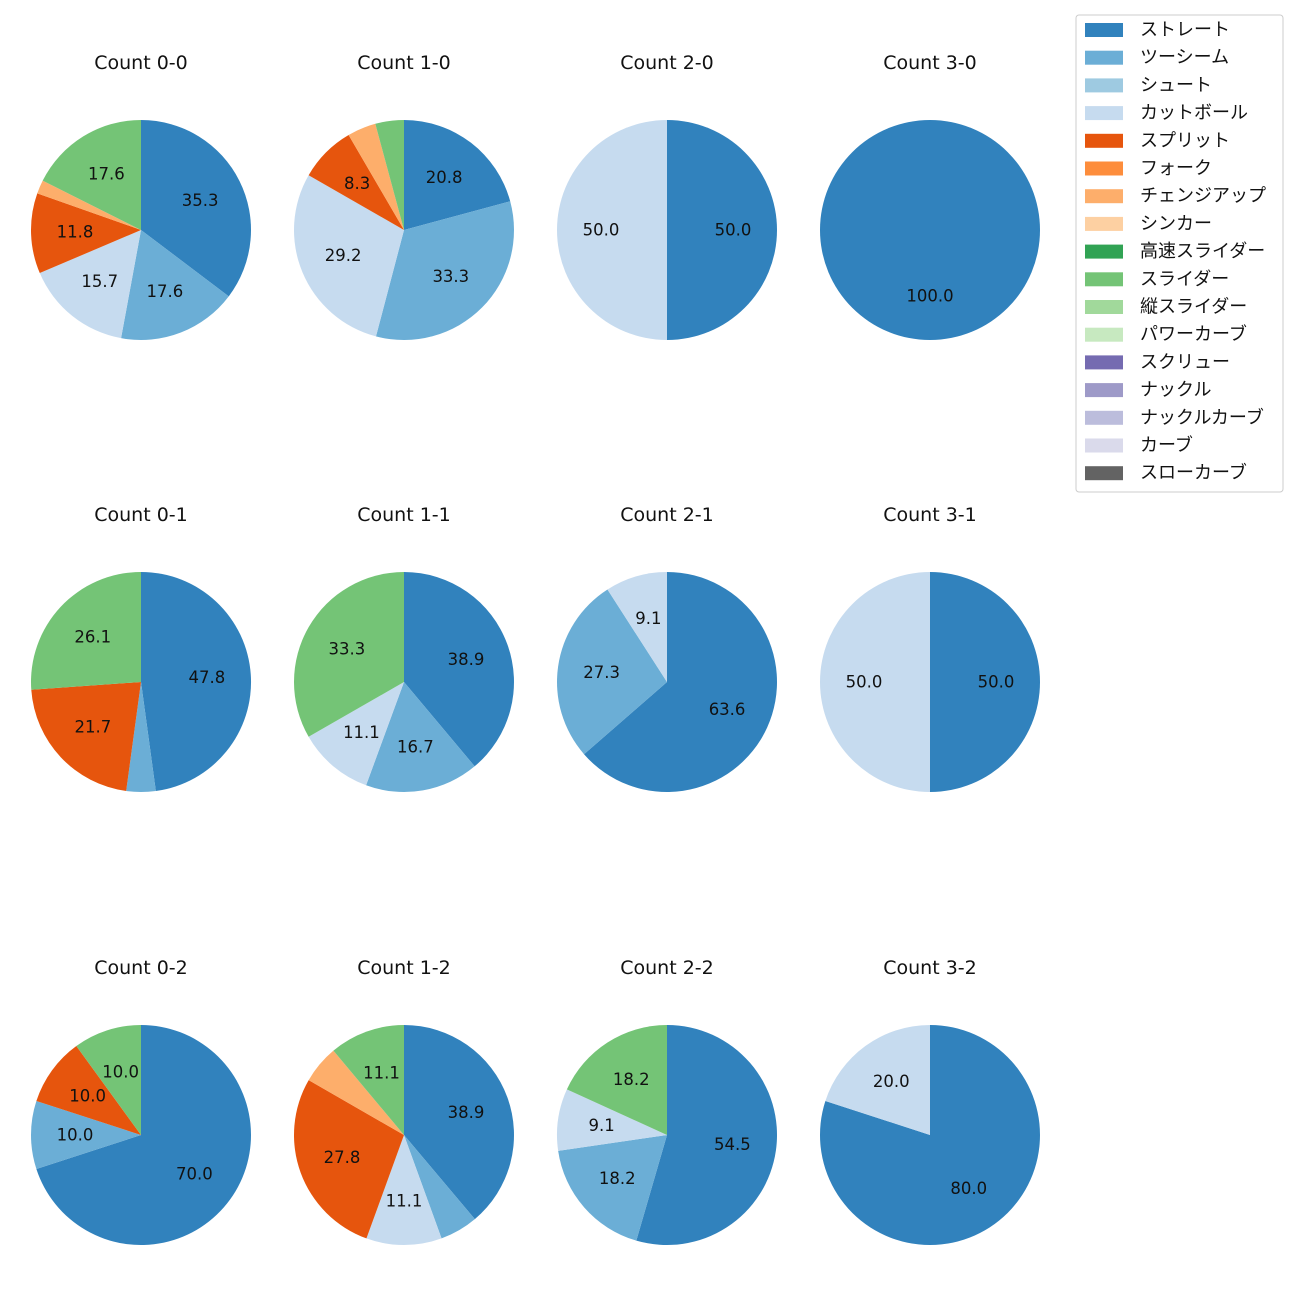 This screenshot has width=1300, height=1300. Describe the element at coordinates (617, 1178) in the screenshot. I see `slice-label: 18.2` at that location.